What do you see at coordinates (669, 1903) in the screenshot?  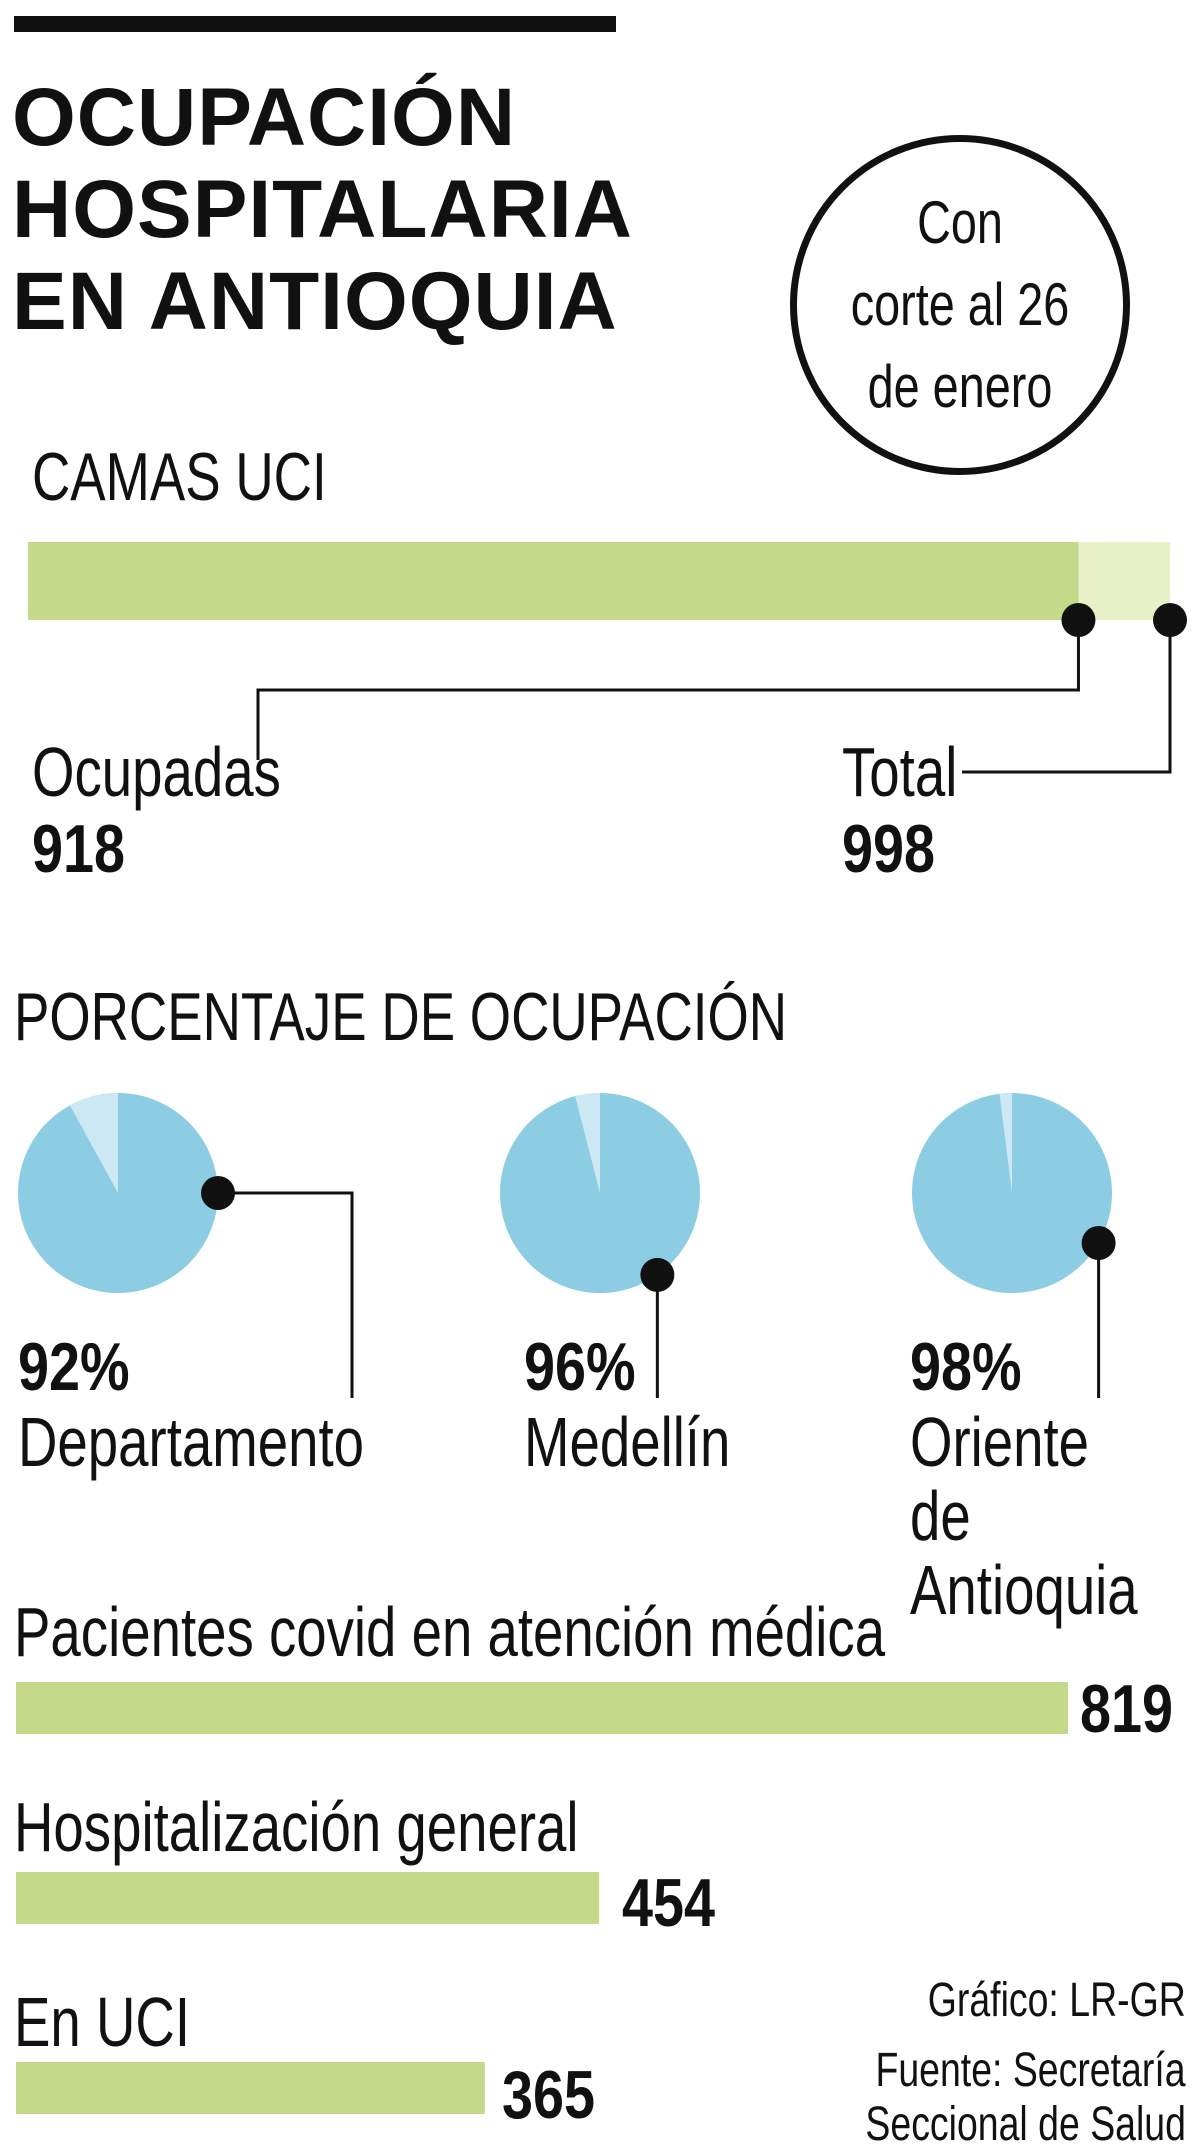 I see `bar-value-hospitalizacion: 454` at bounding box center [669, 1903].